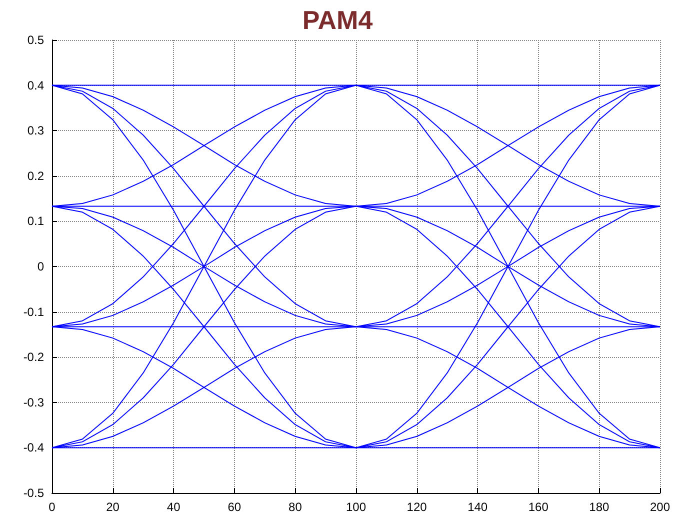 The height and width of the screenshot is (515, 675). Describe the element at coordinates (33, 402) in the screenshot. I see `y-tick-label: -0.3` at that location.